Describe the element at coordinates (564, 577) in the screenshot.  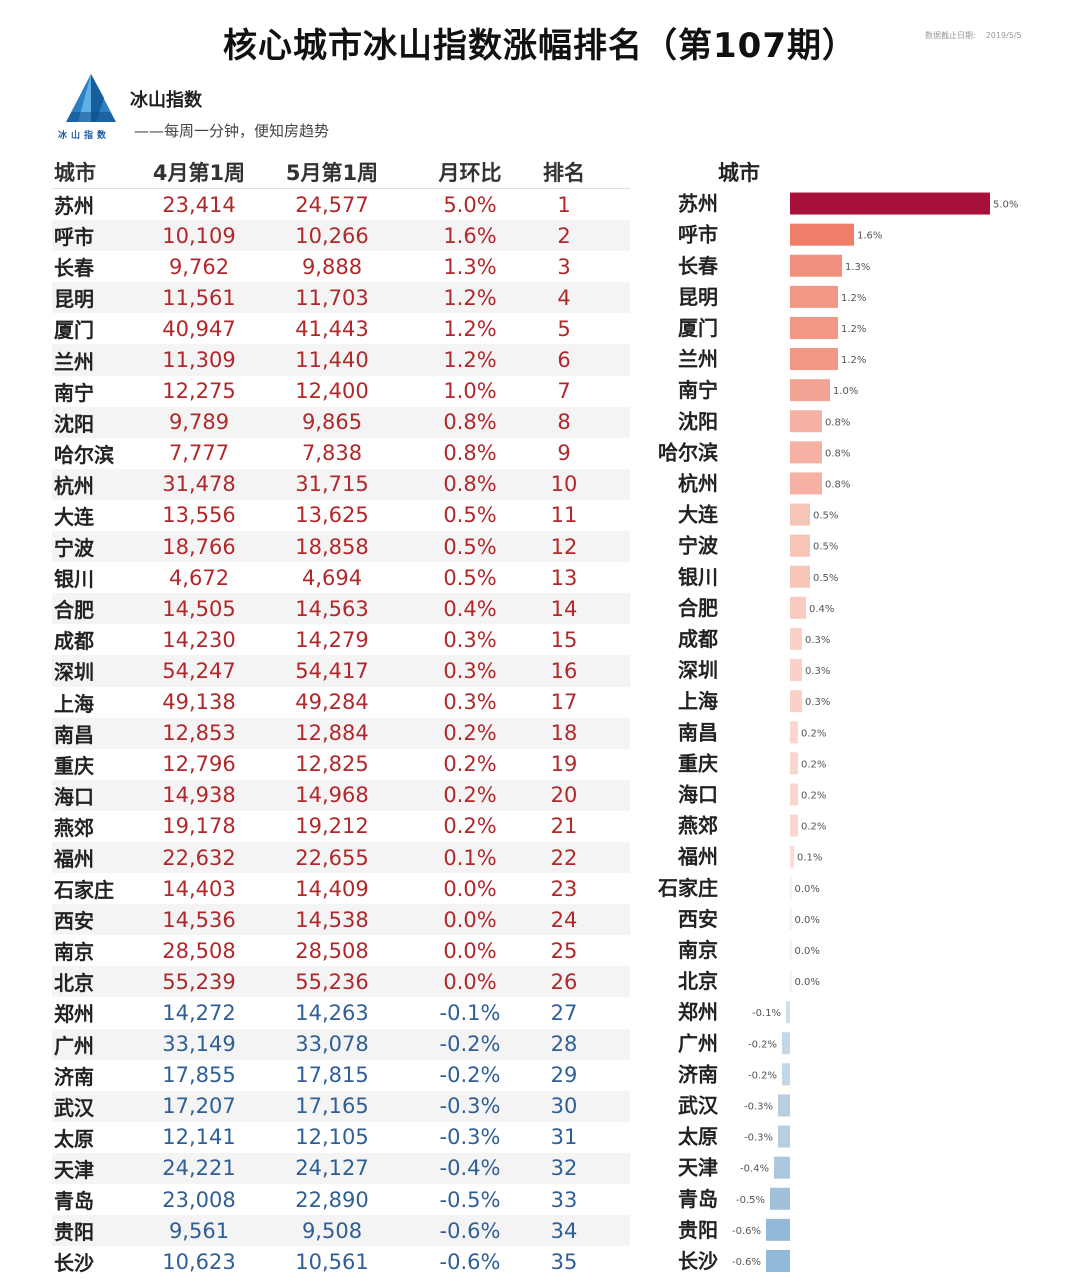
I see `cell-rank: 13` at that location.